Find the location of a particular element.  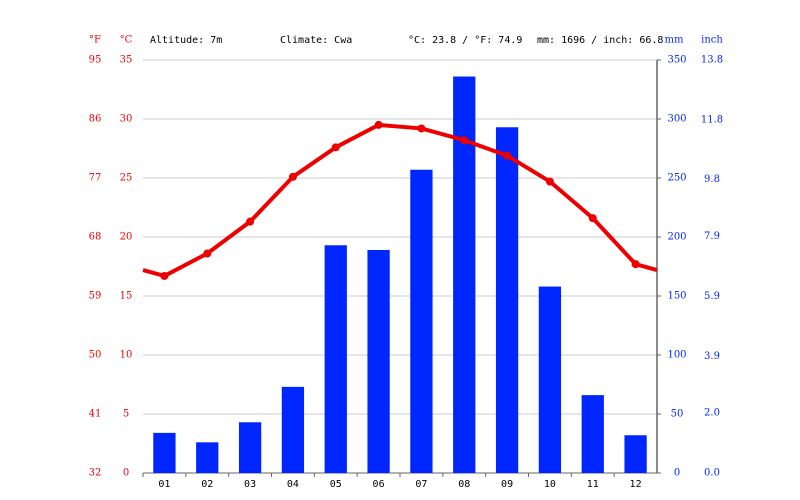

x-tick-label: 09 is located at coordinates (507, 484).